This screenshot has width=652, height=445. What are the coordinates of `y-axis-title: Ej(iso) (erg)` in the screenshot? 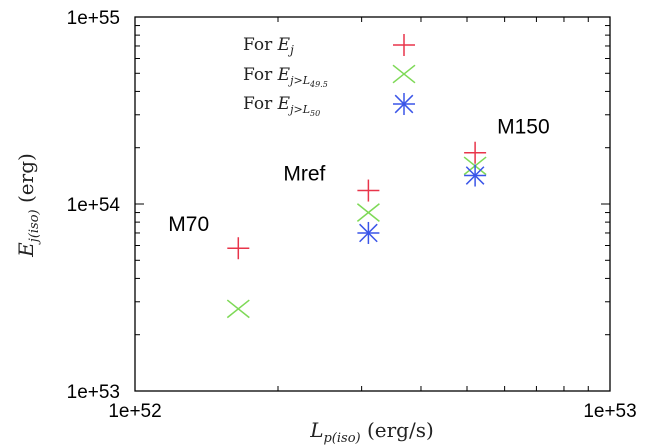 It's located at (28, 205).